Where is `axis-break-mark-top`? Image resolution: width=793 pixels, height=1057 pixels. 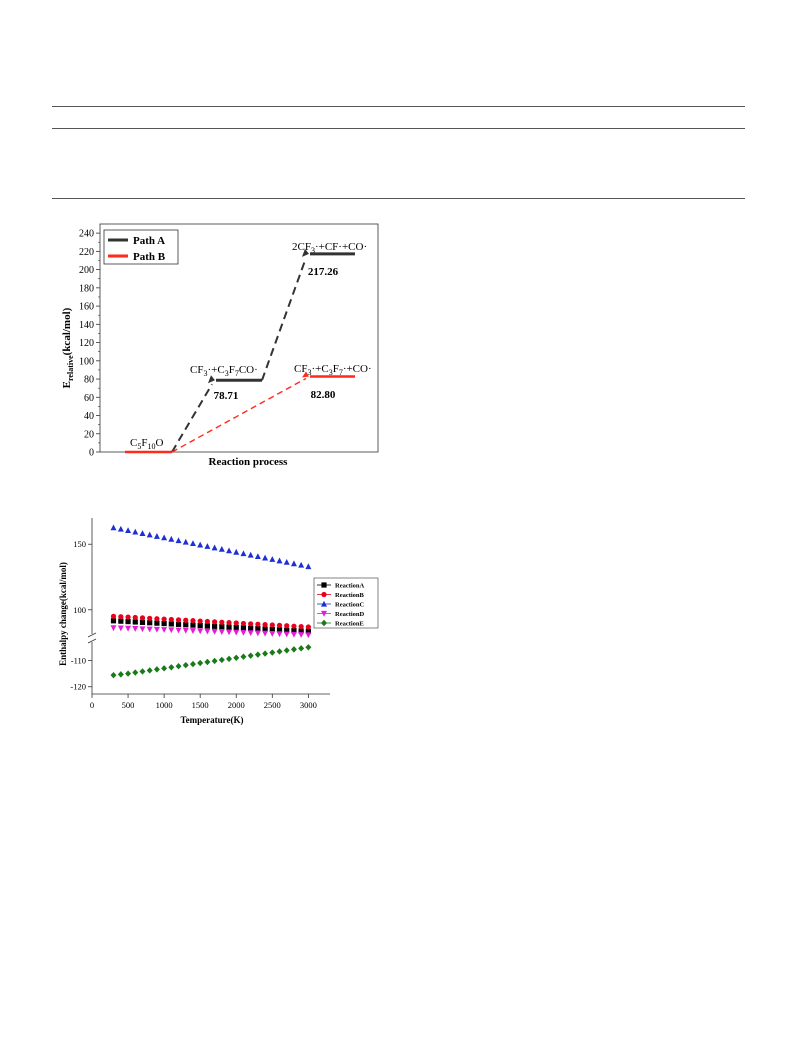
axis-break-mark-top is located at coordinates (92, 635).